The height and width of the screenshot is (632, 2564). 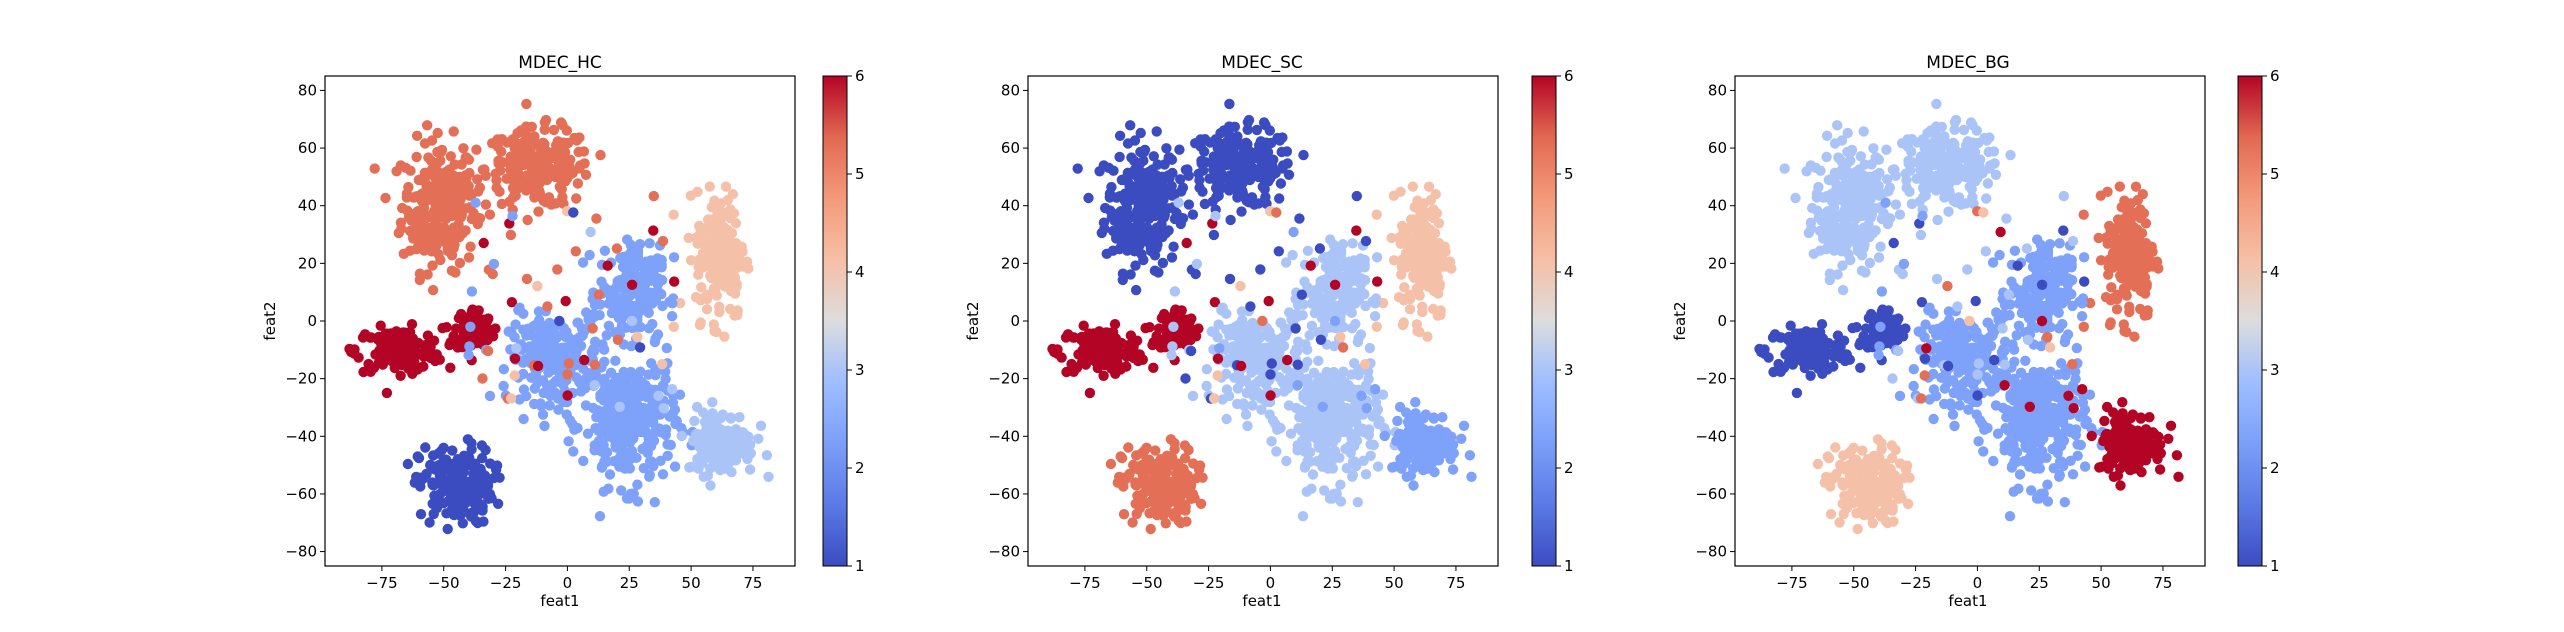 I want to click on panel-2-title: MDEC_SC, so click(x=1262, y=63).